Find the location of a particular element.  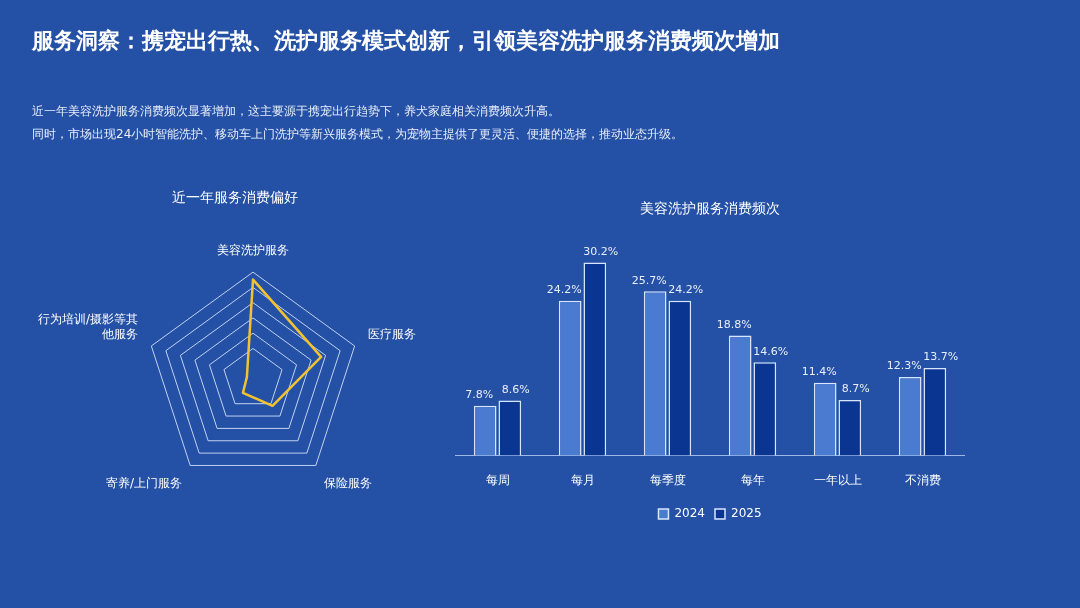

spoke-label: 美容洗护服务 is located at coordinates (253, 250).